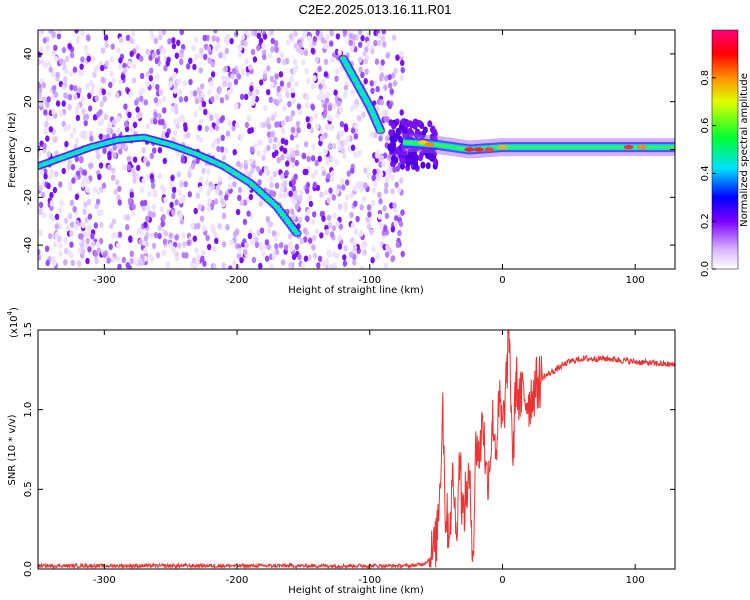  I want to click on y-tick-label: 1.5, so click(28, 330).